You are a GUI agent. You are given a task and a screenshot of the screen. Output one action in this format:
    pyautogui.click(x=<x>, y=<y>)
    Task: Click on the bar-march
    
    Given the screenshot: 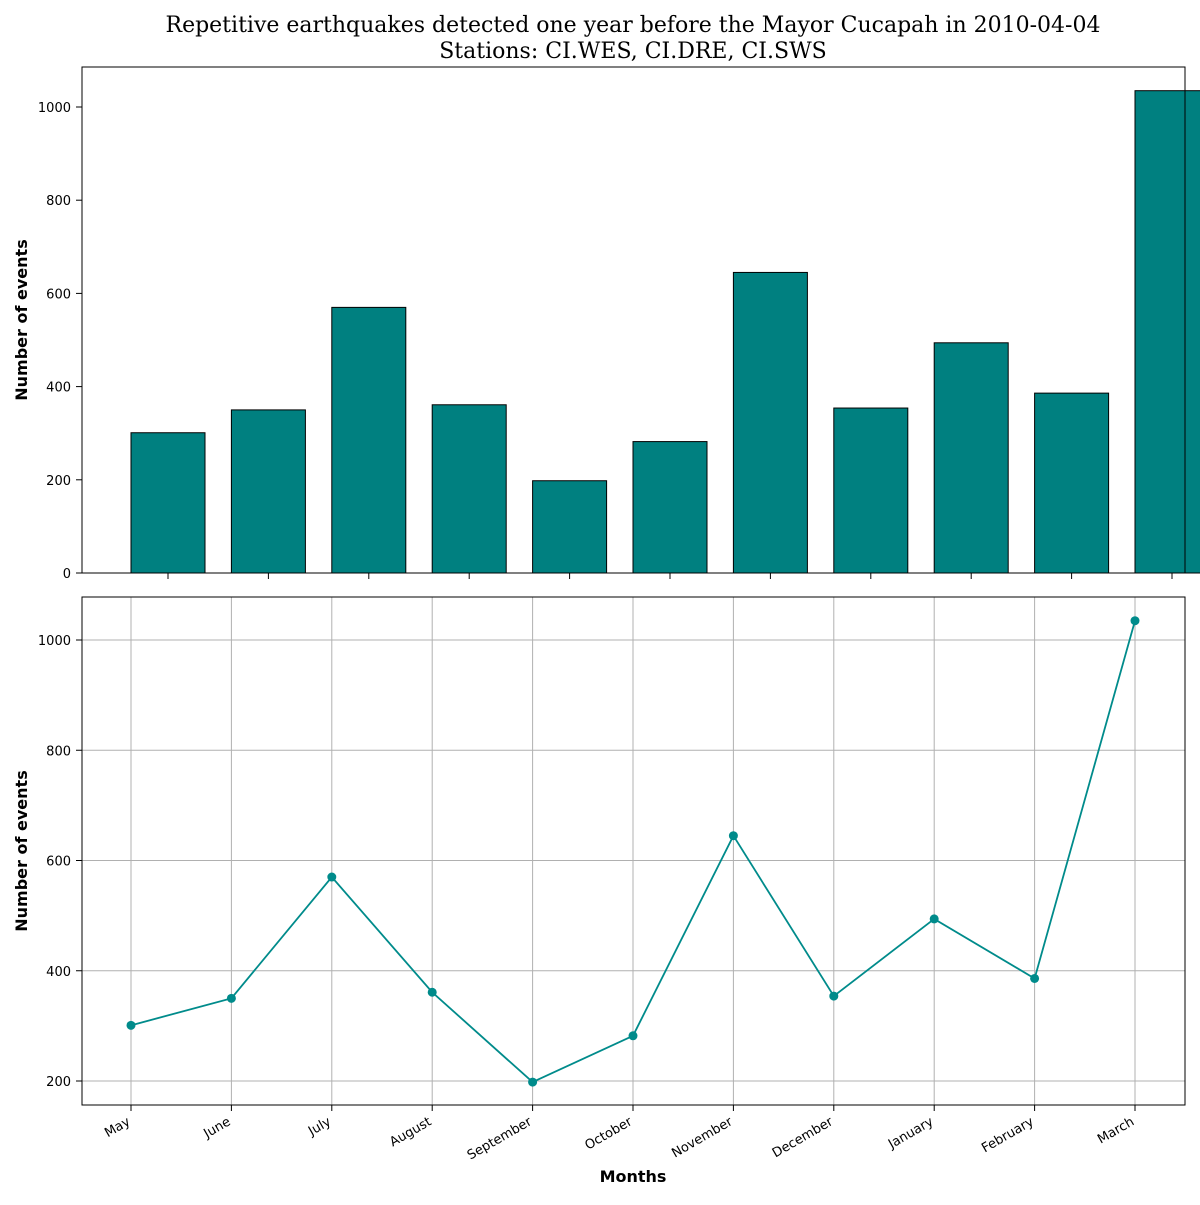 What is the action you would take?
    pyautogui.click(x=1167, y=332)
    